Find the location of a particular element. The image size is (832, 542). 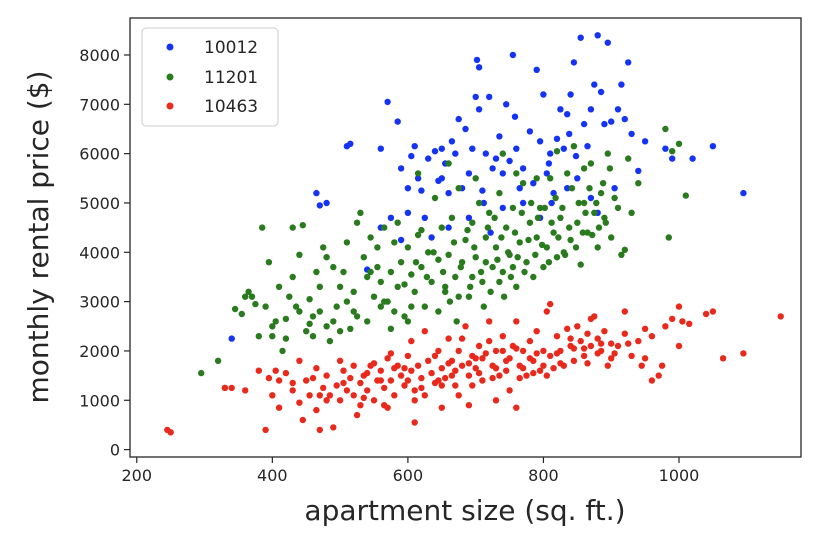

legend-box is located at coordinates (210, 77).